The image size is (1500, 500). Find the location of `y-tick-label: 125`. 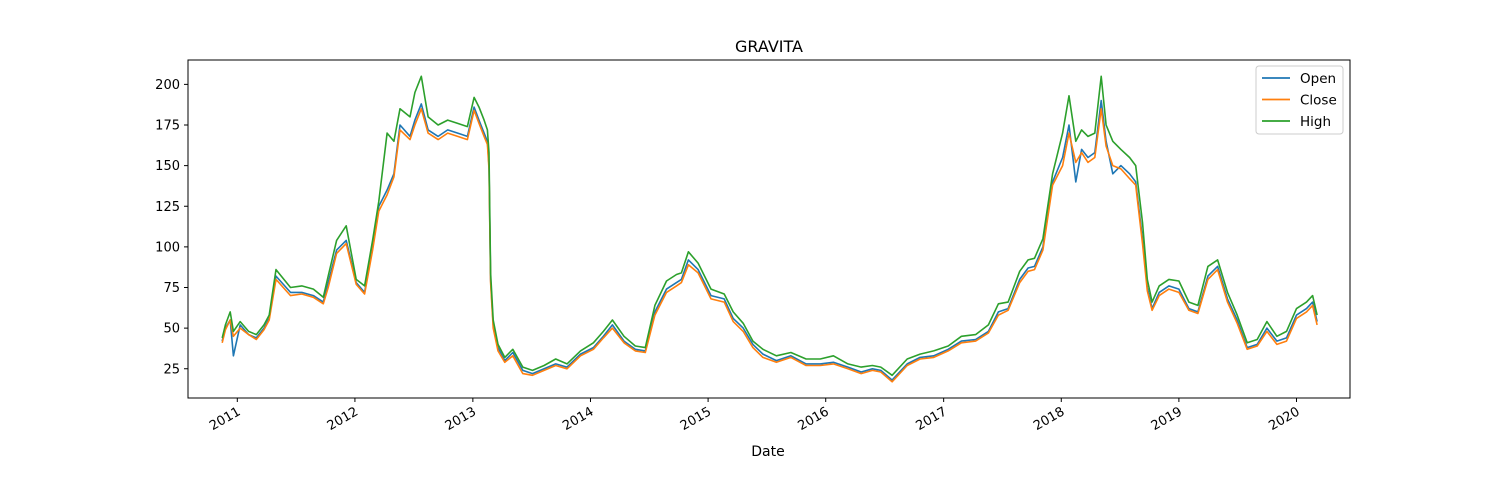

y-tick-label: 125 is located at coordinates (167, 207).